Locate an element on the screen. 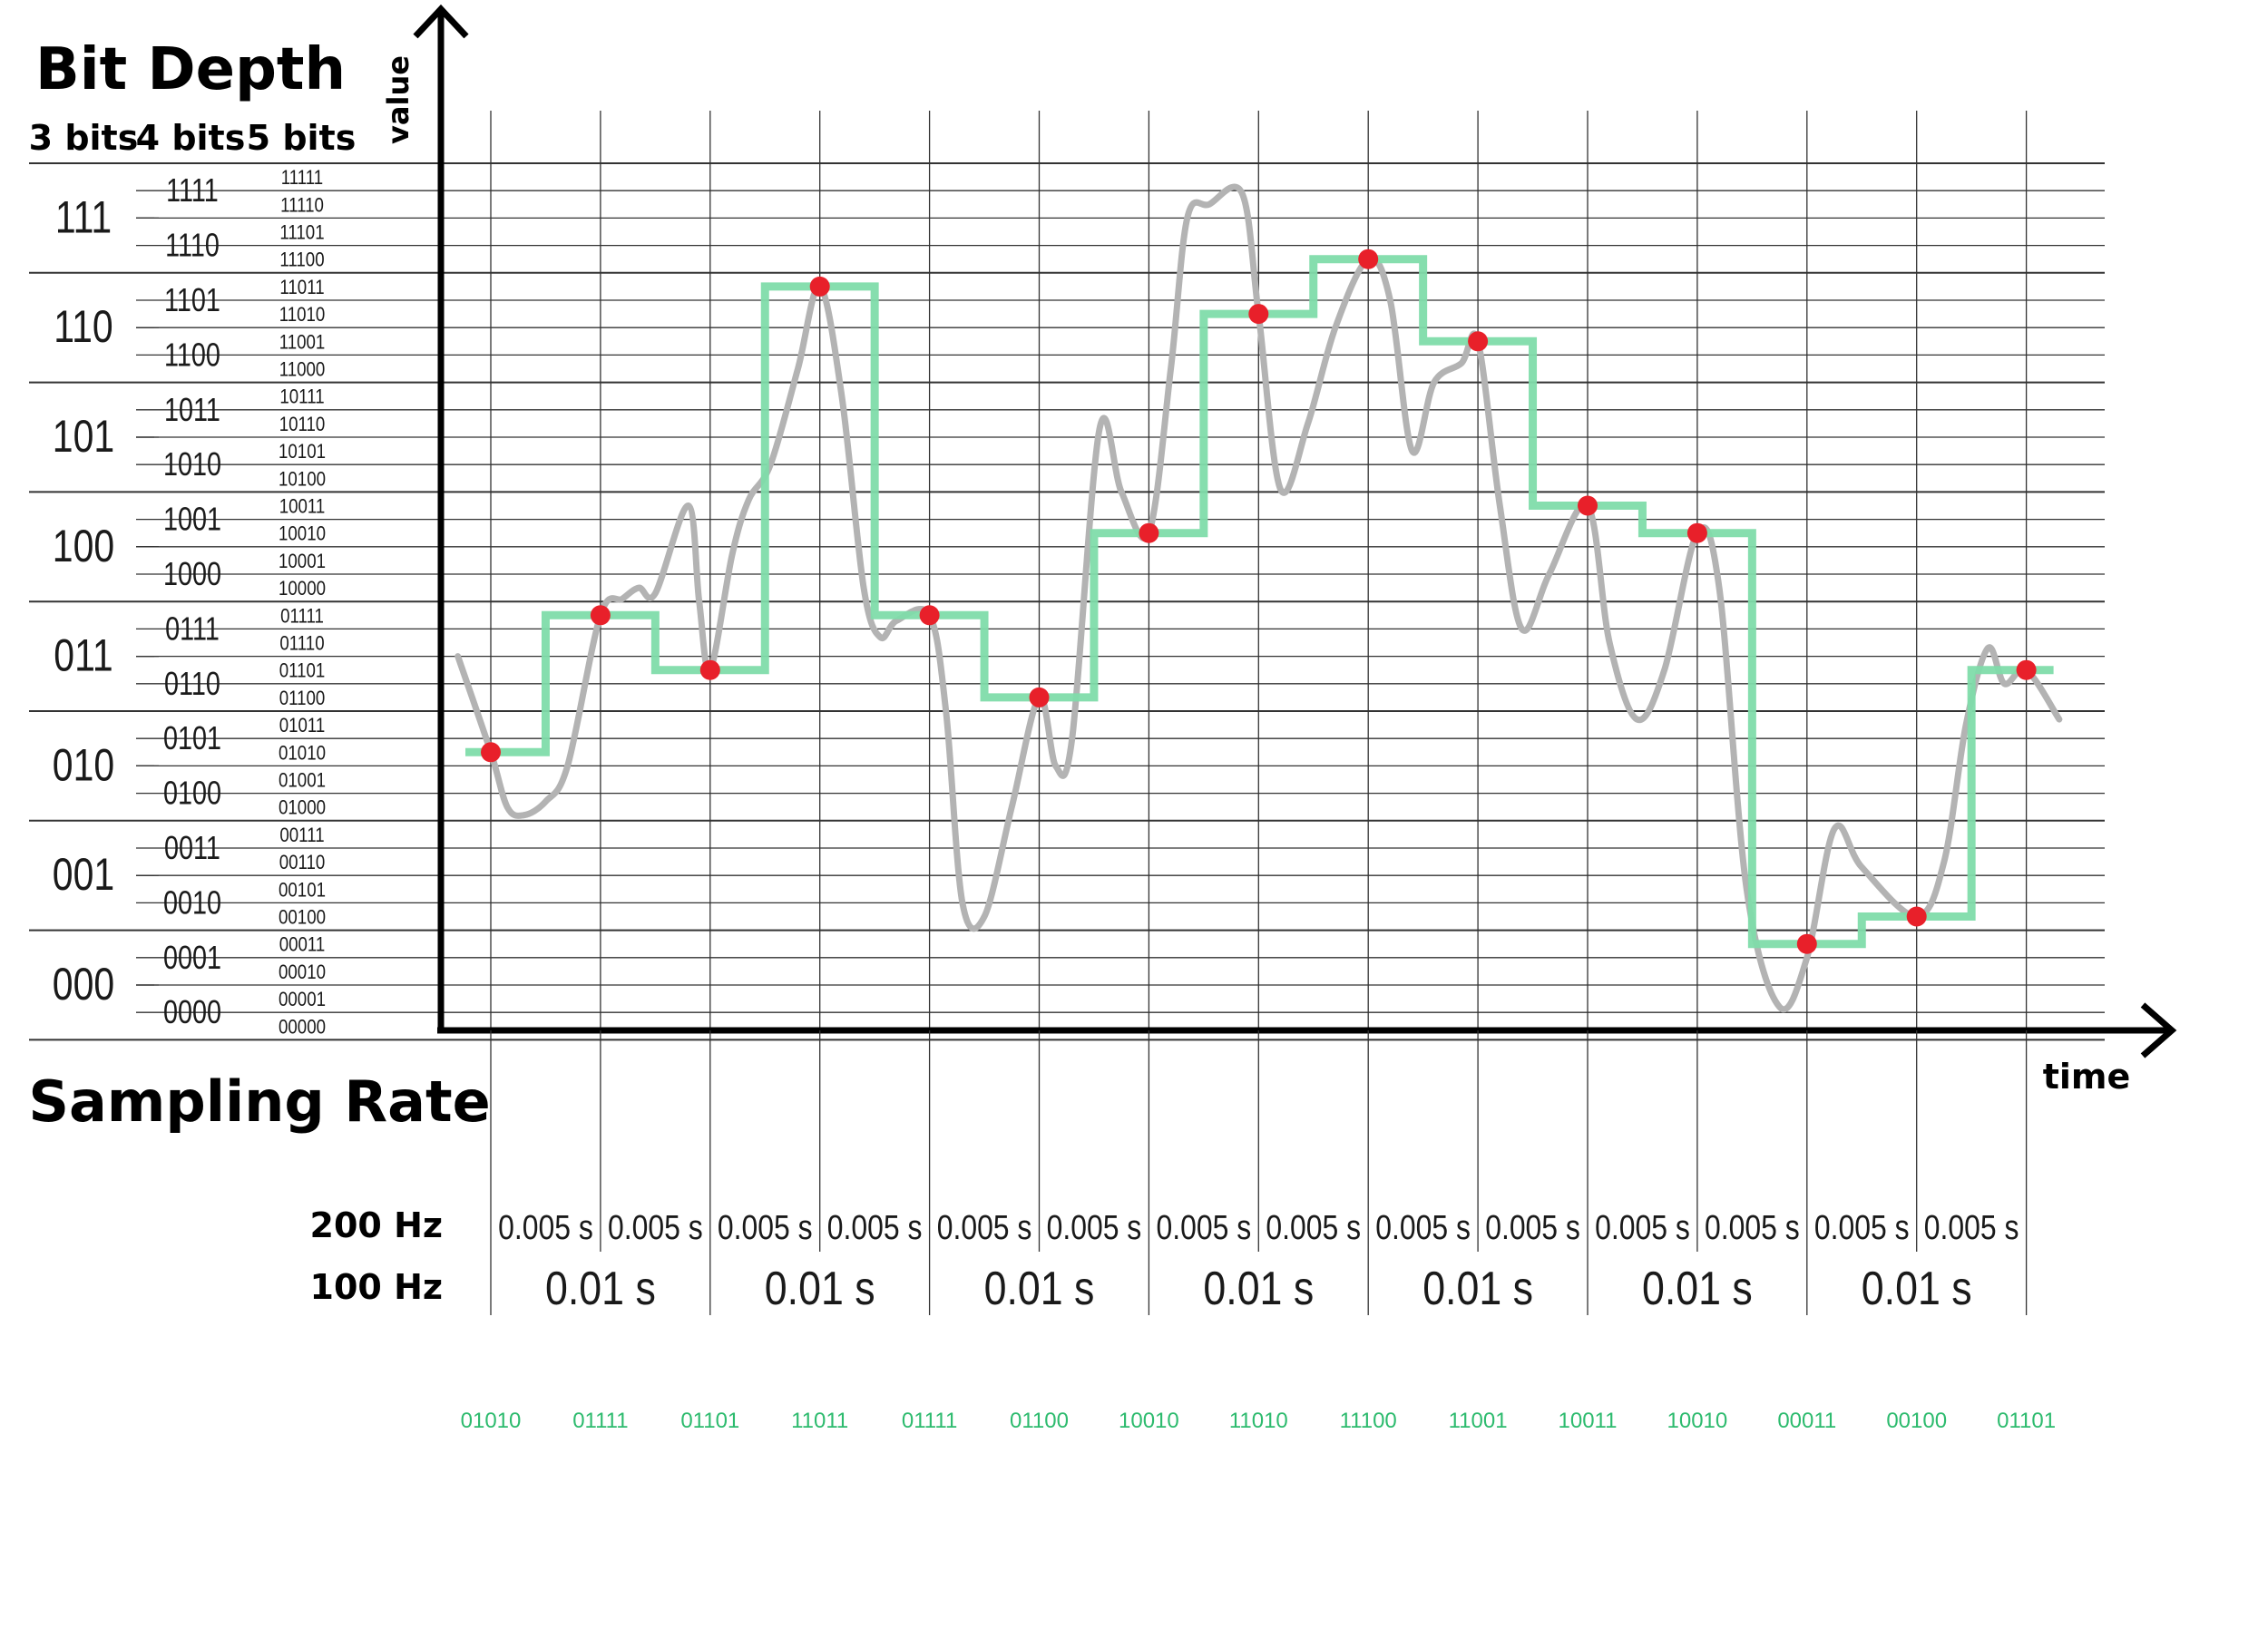  x-axis-arrow-icon is located at coordinates (2158, 1030).